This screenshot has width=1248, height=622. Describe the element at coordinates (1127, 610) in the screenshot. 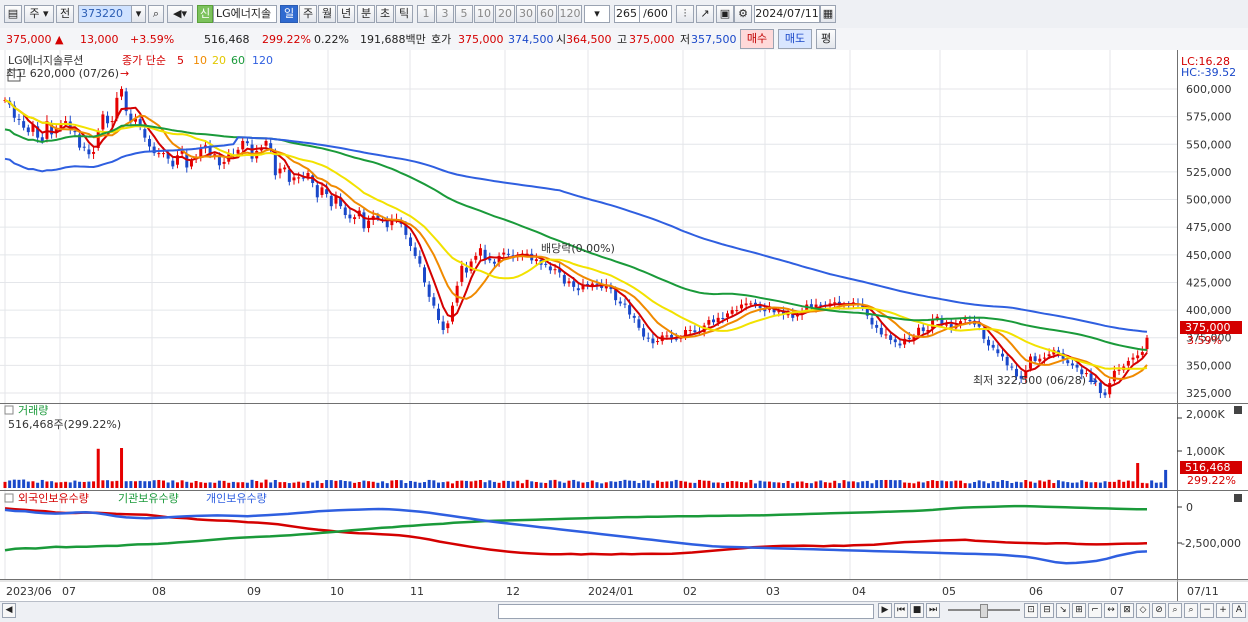

I see `chart-mode-icon-7: ⊠` at that location.